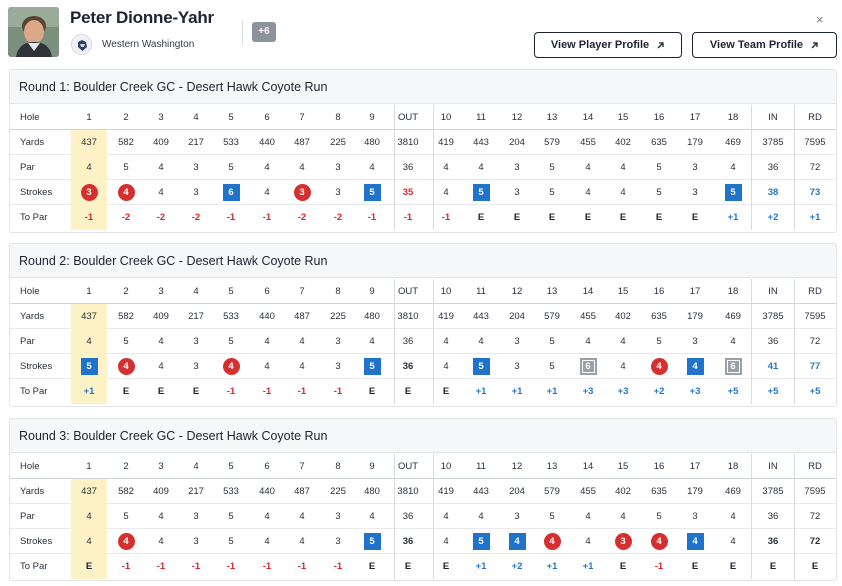 This screenshot has height=586, width=842. Describe the element at coordinates (408, 541) in the screenshot. I see `strokes-cell: 36` at that location.